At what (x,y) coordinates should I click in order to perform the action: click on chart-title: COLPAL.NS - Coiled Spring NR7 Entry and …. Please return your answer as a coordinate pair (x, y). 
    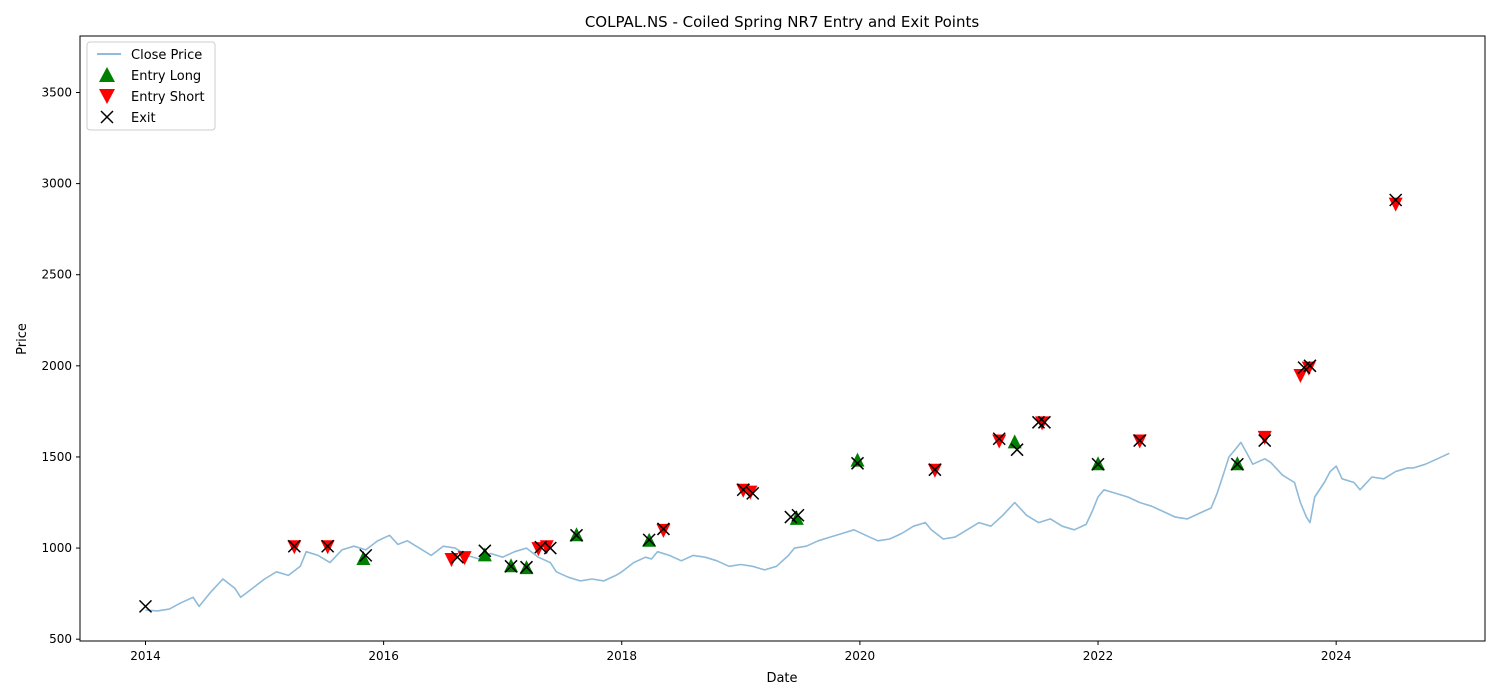
    Looking at the image, I should click on (782, 22).